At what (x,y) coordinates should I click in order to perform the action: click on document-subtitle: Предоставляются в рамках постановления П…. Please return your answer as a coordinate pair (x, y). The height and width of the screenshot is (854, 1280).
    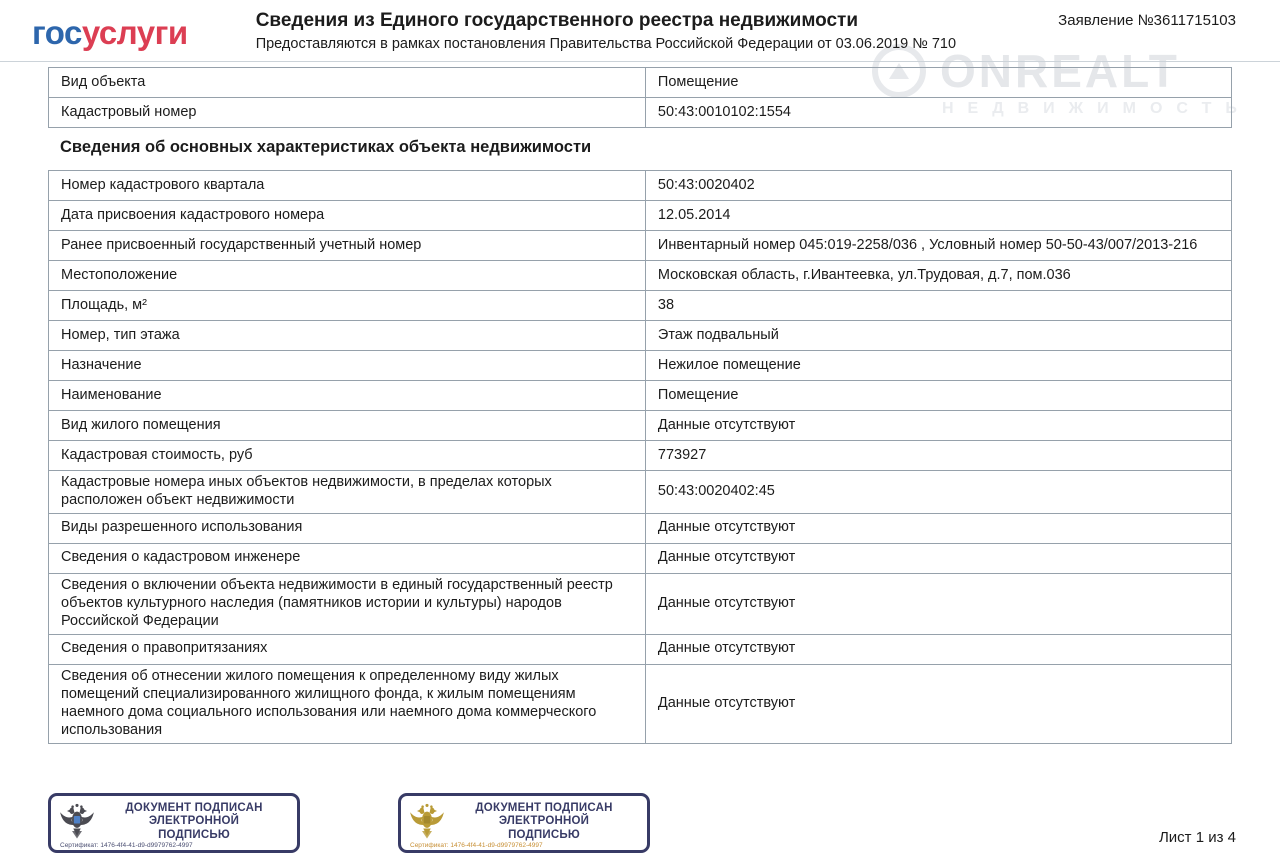
    Looking at the image, I should click on (606, 44).